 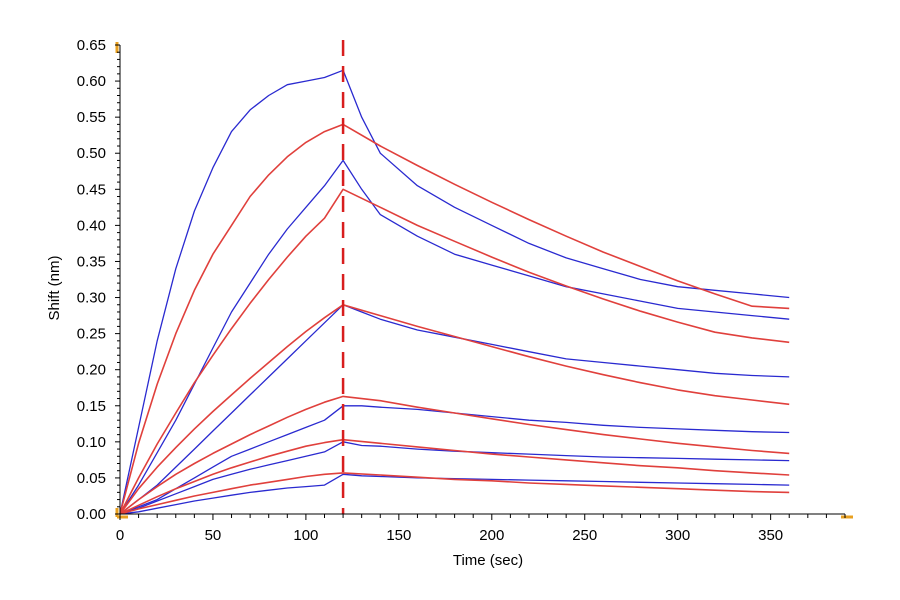 What do you see at coordinates (91, 153) in the screenshot?
I see `y-tick-label: 0.50` at bounding box center [91, 153].